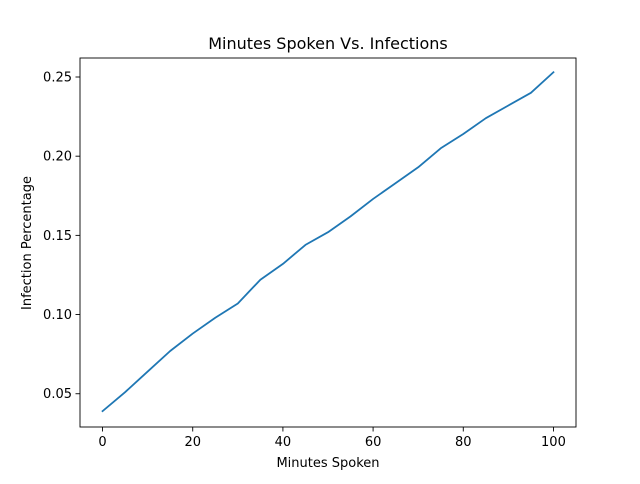 The image size is (640, 484). Describe the element at coordinates (57, 236) in the screenshot. I see `y-tick-label: 0.15` at that location.